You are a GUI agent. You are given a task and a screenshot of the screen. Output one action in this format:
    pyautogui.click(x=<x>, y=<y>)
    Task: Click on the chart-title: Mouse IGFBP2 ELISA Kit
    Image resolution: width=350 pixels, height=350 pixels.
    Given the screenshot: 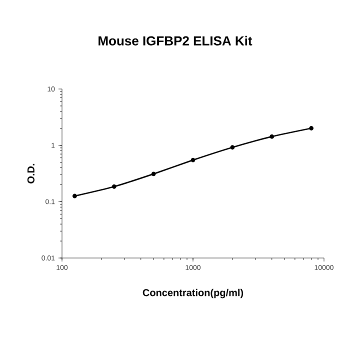 What is the action you would take?
    pyautogui.click(x=175, y=41)
    